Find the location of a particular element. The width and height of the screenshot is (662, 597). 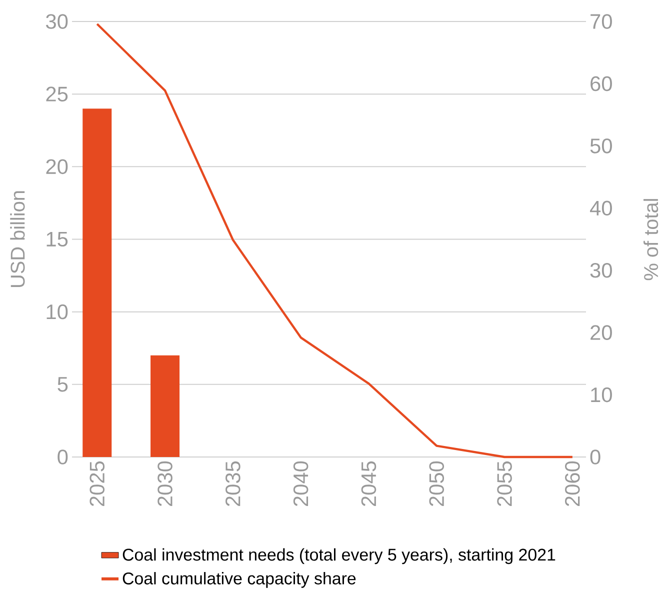

y2-tick-label: 0 is located at coordinates (595, 457).